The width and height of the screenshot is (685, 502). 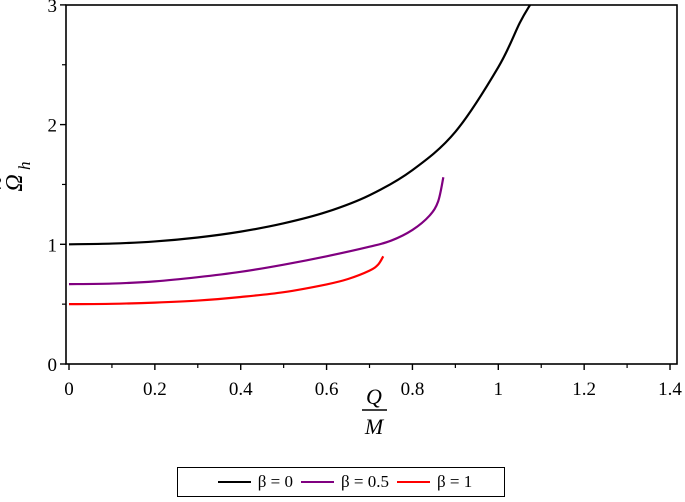 What do you see at coordinates (499, 389) in the screenshot?
I see `x-tick-label: 1` at bounding box center [499, 389].